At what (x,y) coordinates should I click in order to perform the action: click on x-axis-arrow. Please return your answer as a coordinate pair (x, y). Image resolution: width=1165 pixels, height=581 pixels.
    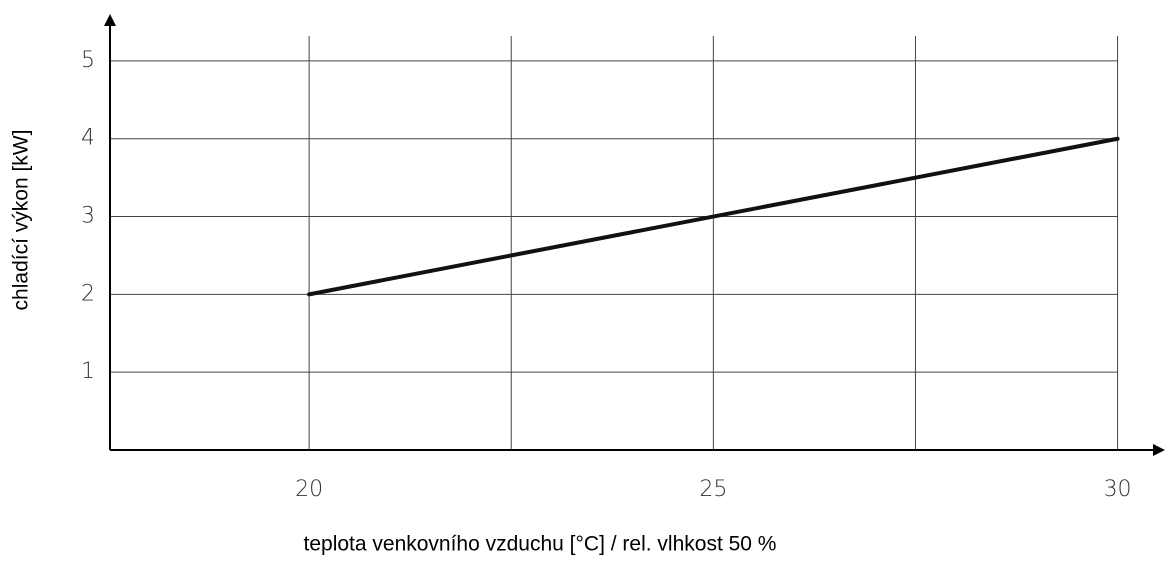
    Looking at the image, I should click on (1159, 450).